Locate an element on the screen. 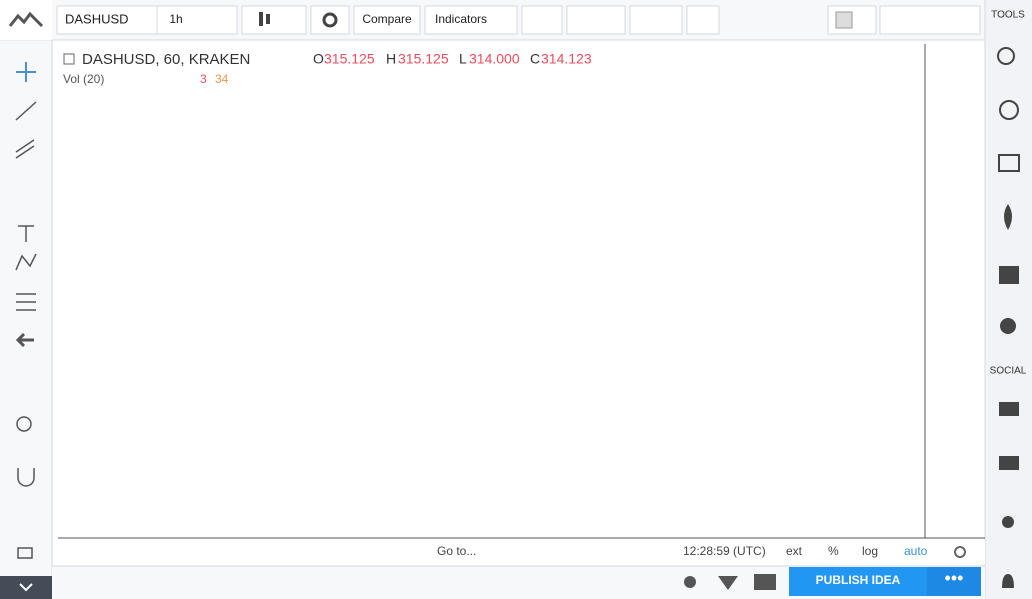 This screenshot has height=599, width=1032. log-toggle: log is located at coordinates (870, 551).